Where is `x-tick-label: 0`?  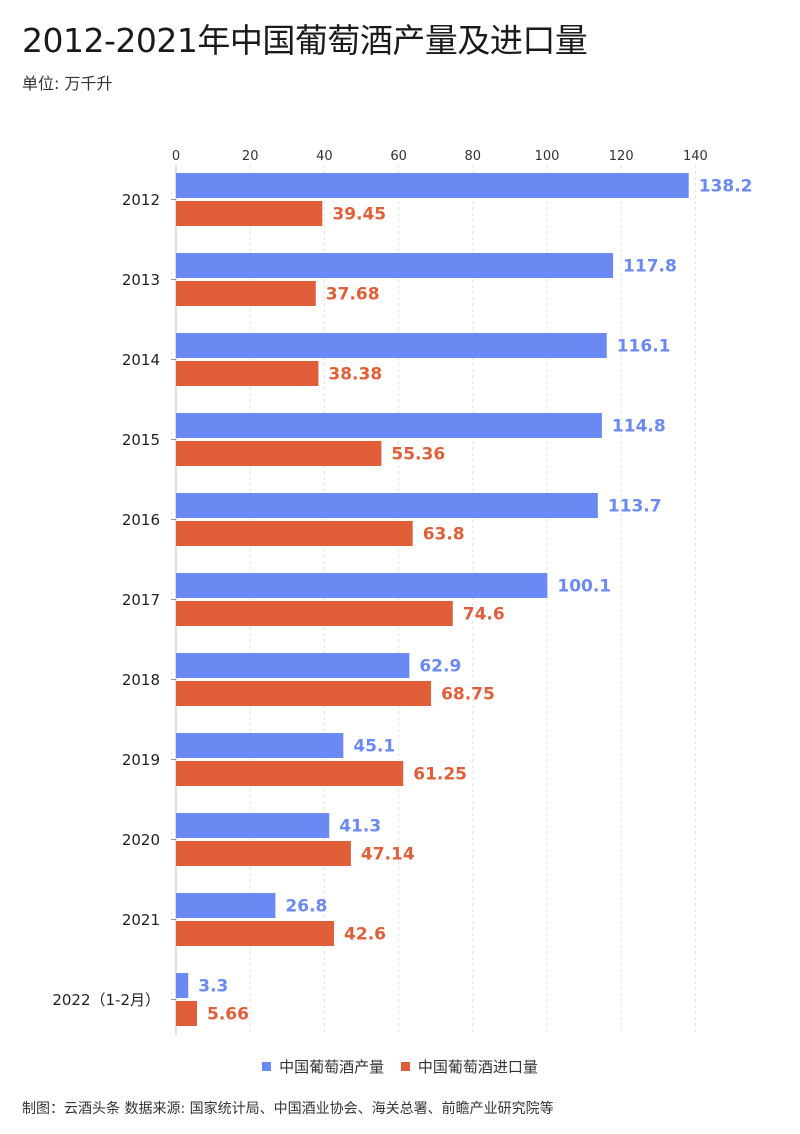
x-tick-label: 0 is located at coordinates (176, 156).